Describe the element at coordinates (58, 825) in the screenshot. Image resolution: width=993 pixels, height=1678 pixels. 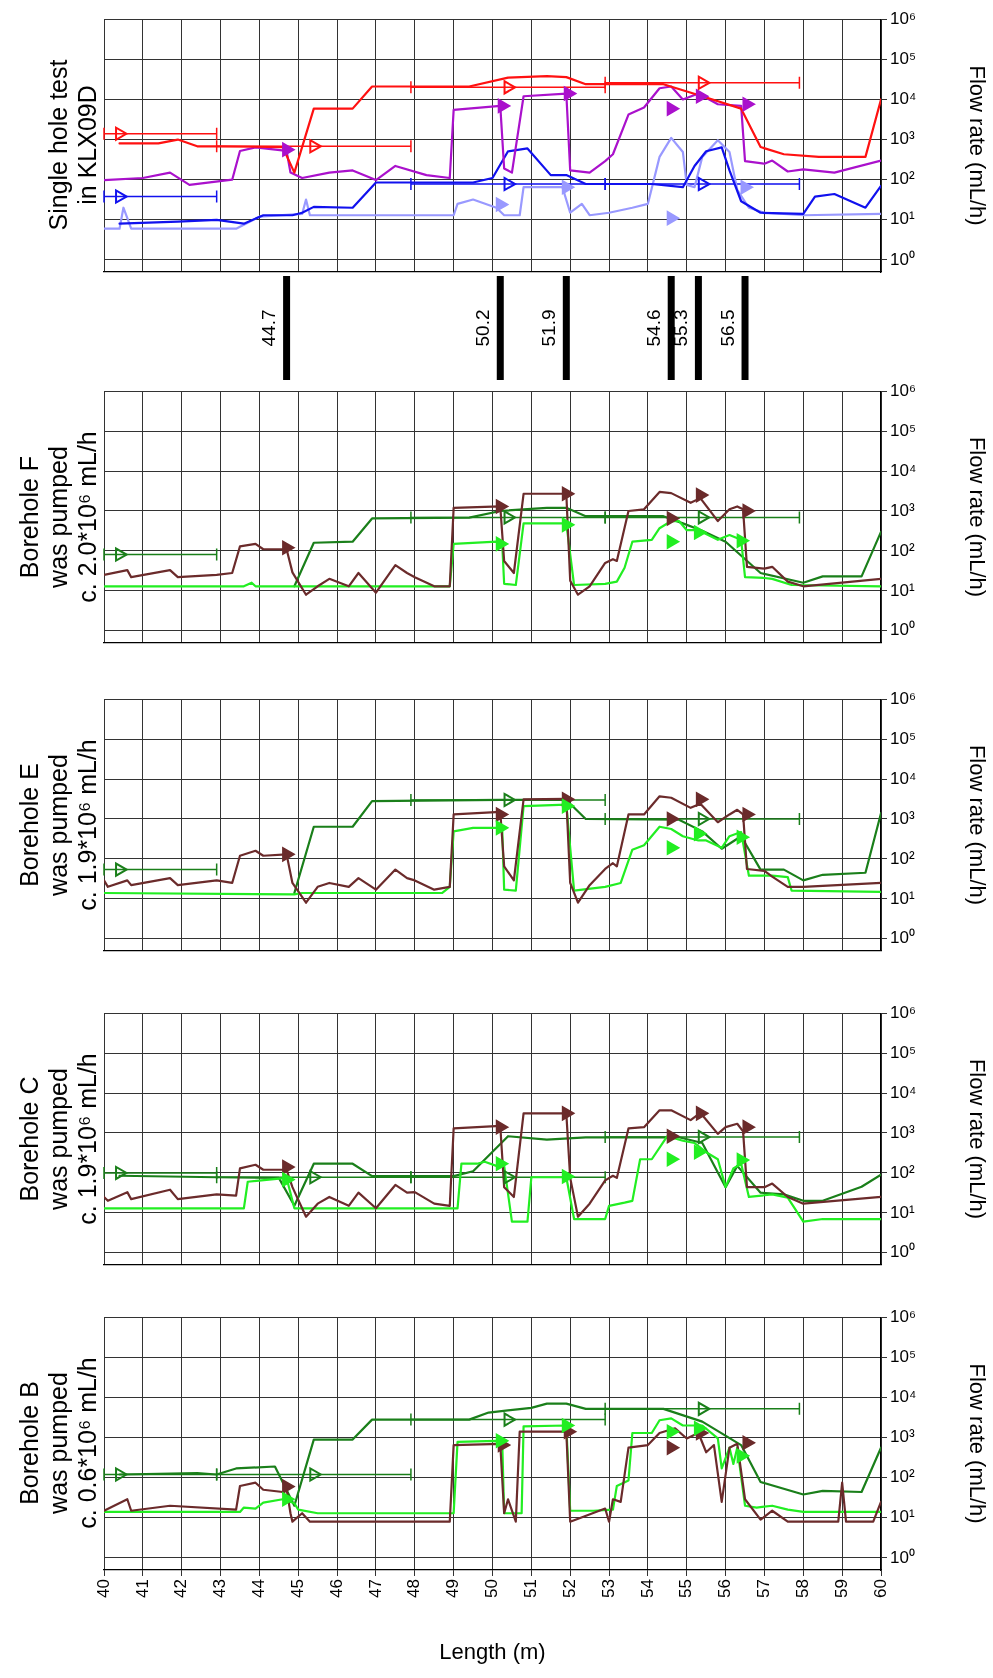
I see `text: Borehole E was pumped c. 1.9*10⁶ mL/h` at that location.